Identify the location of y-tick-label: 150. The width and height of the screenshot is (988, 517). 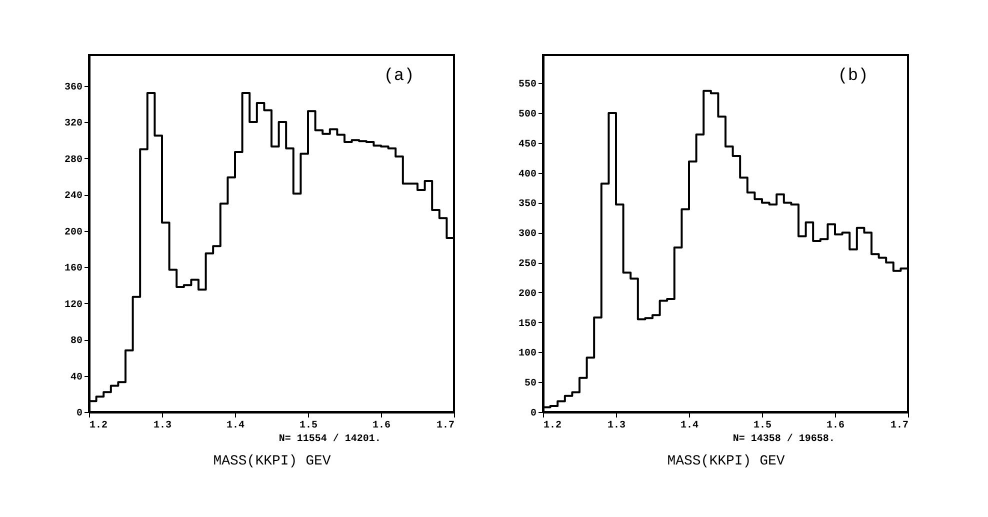
(527, 324).